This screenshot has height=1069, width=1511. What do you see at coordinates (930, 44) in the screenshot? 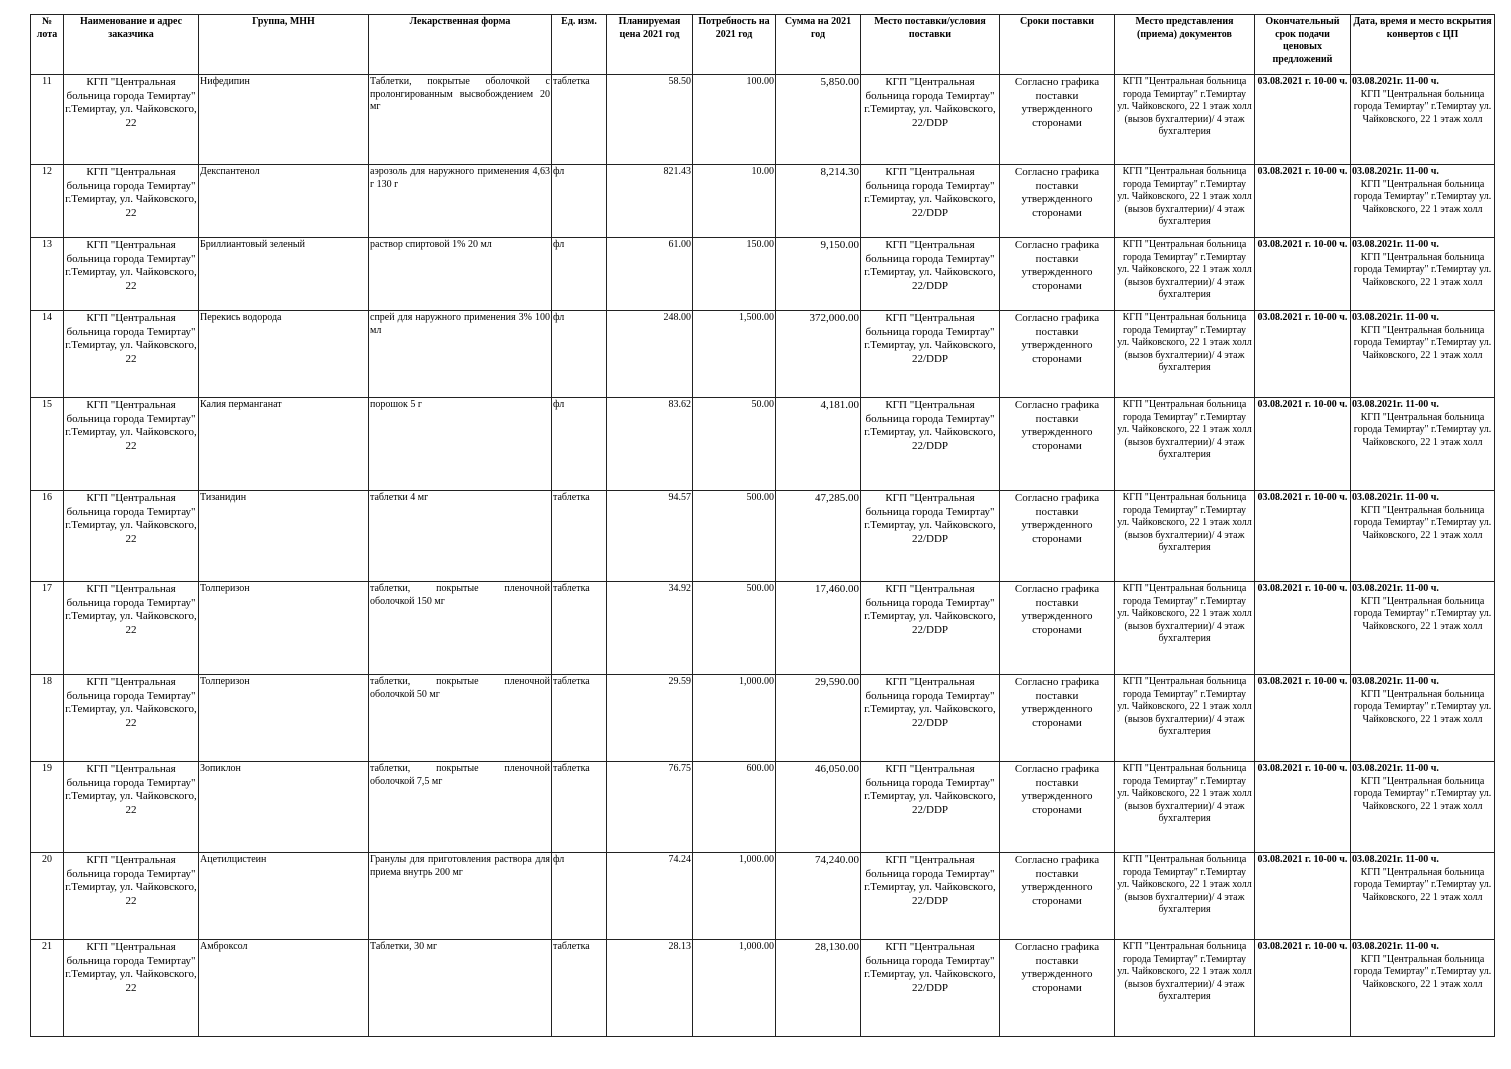
I see `header-delivery-place: Место поставки/условия поставки` at bounding box center [930, 44].